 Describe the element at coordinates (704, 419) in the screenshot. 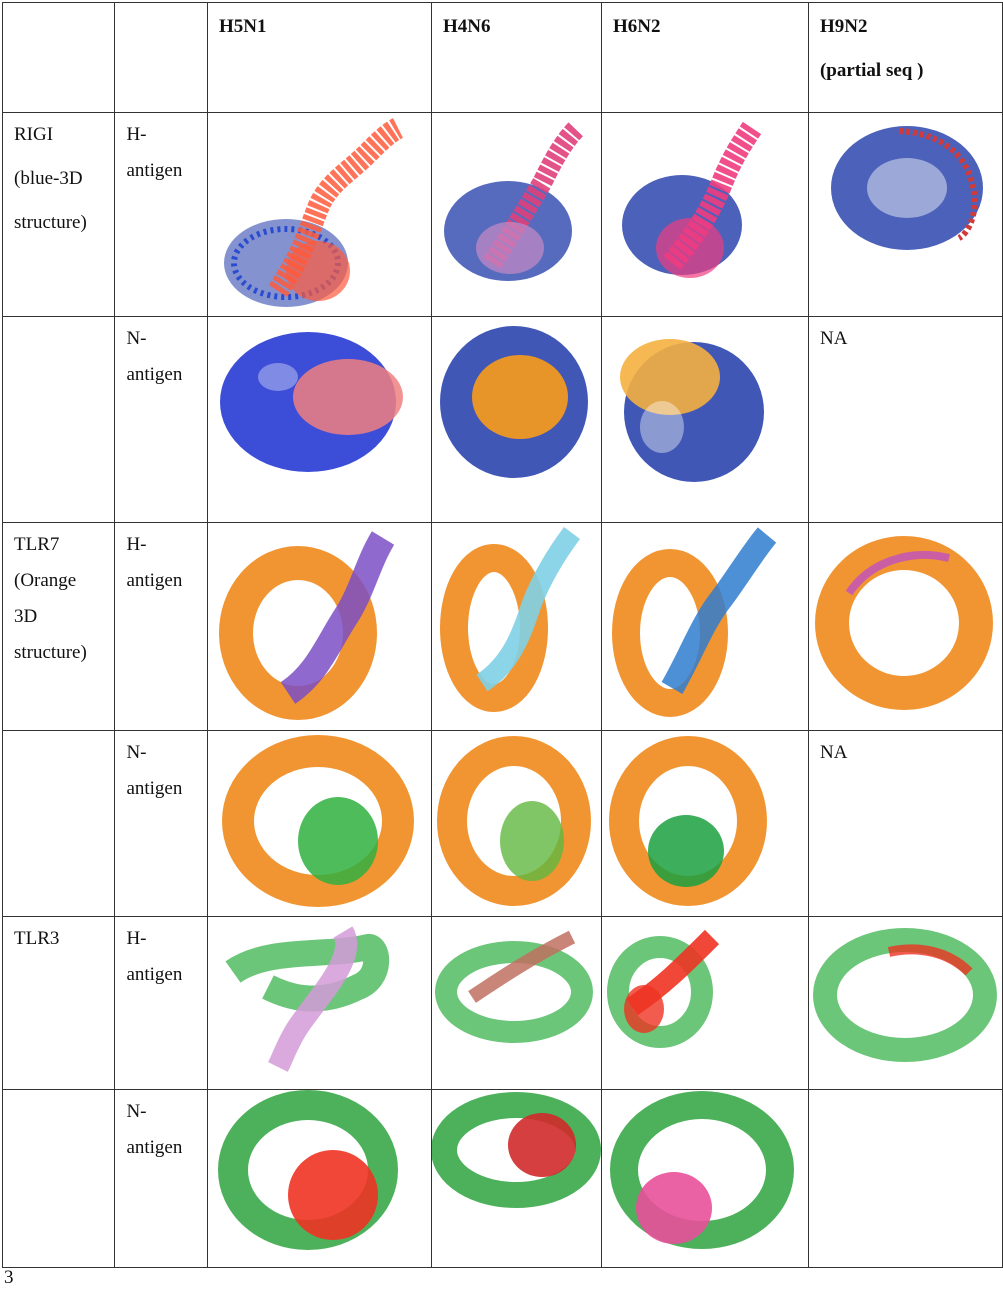

I see `structure-image-rigi-n-h6n2` at that location.